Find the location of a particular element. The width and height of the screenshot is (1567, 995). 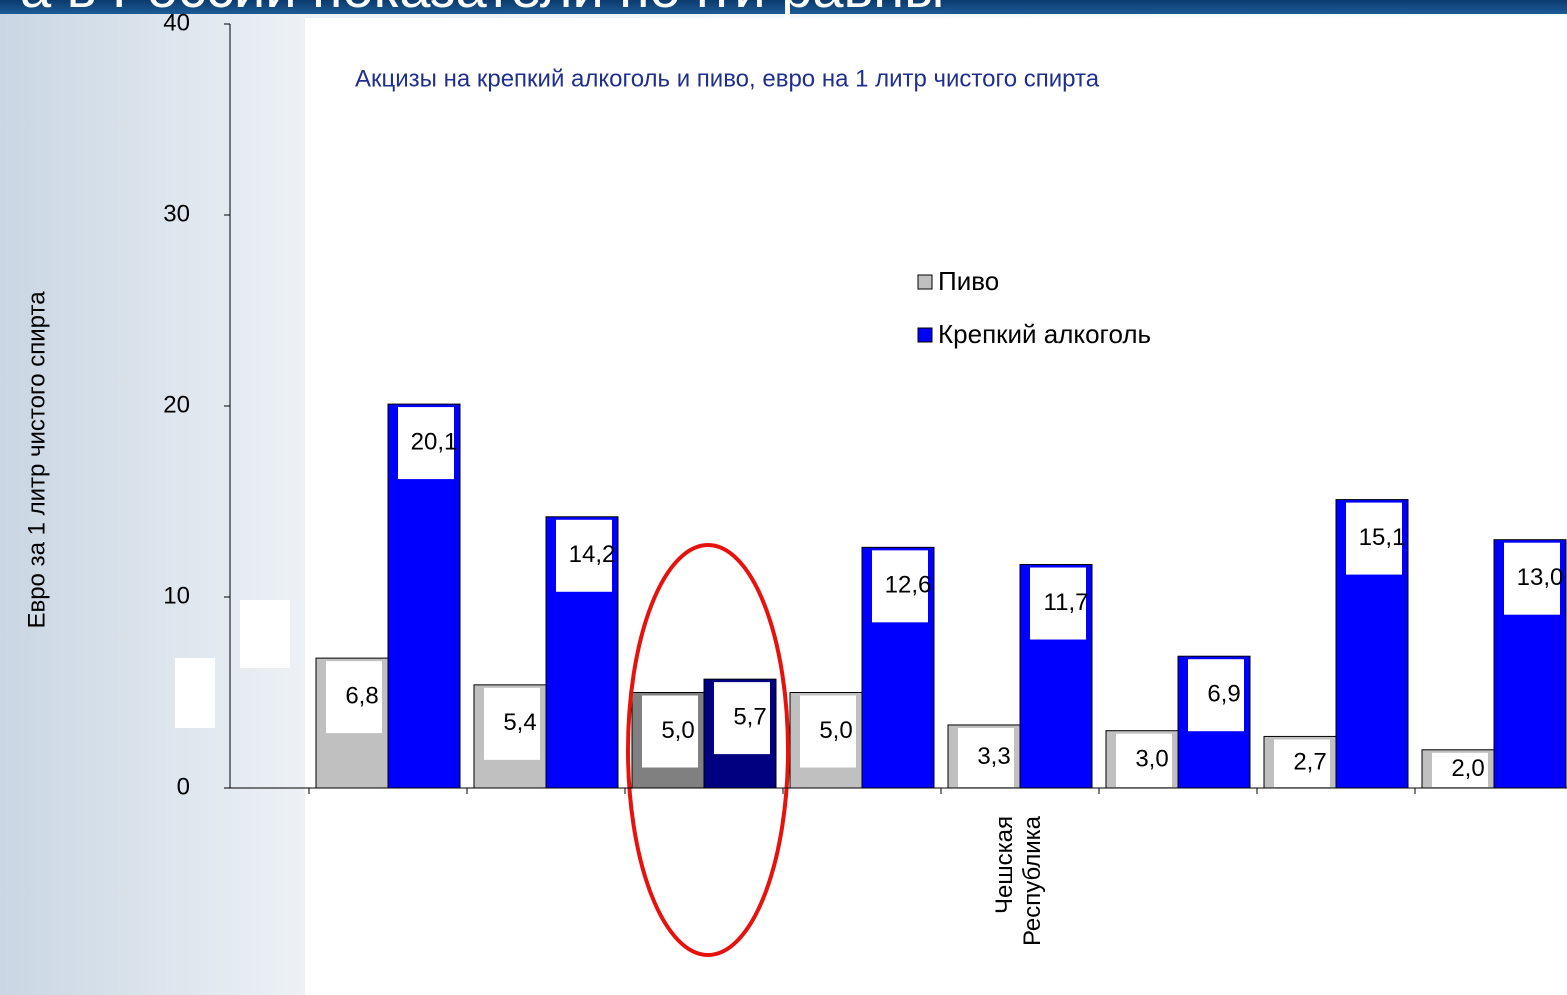

value-label: 2,0 is located at coordinates (1467, 768).